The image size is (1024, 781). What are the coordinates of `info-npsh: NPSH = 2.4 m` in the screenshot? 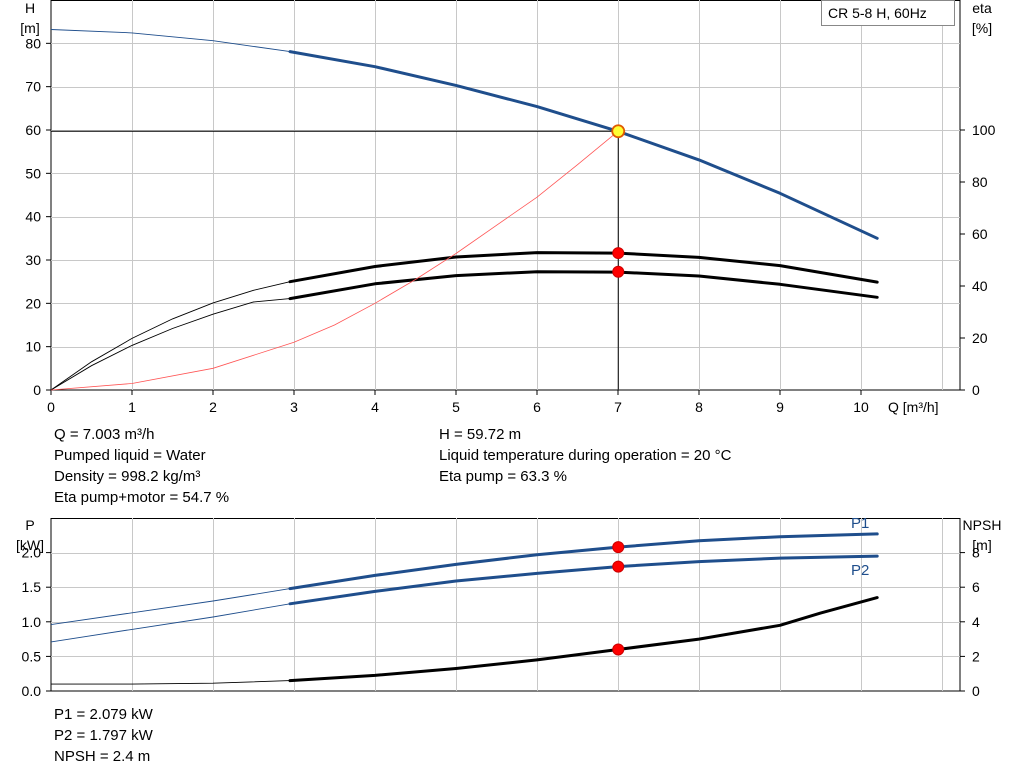 It's located at (102, 756).